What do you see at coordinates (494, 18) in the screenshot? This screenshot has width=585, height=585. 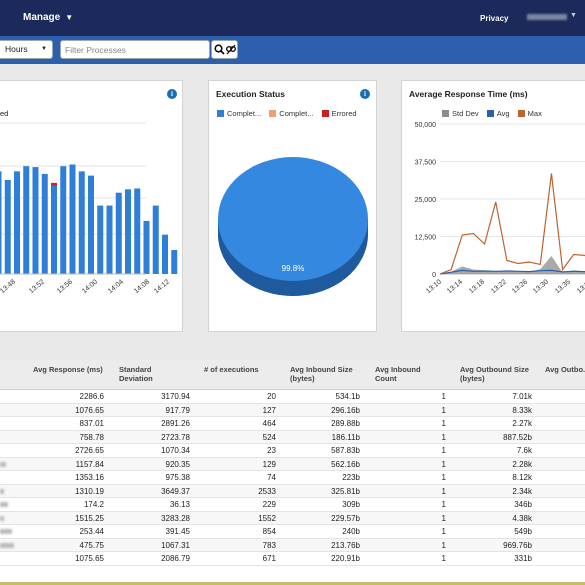 I see `privacy-link: Privacy` at bounding box center [494, 18].